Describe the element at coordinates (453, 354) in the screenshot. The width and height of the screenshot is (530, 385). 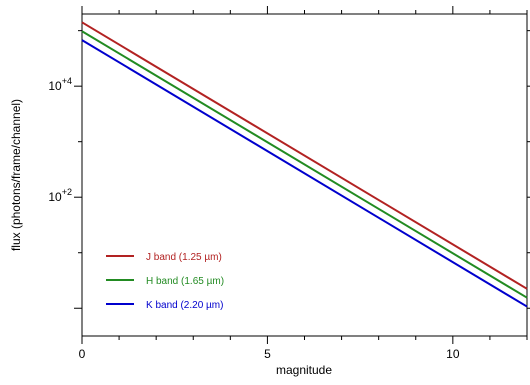
I see `x-tick-label: 10` at that location.